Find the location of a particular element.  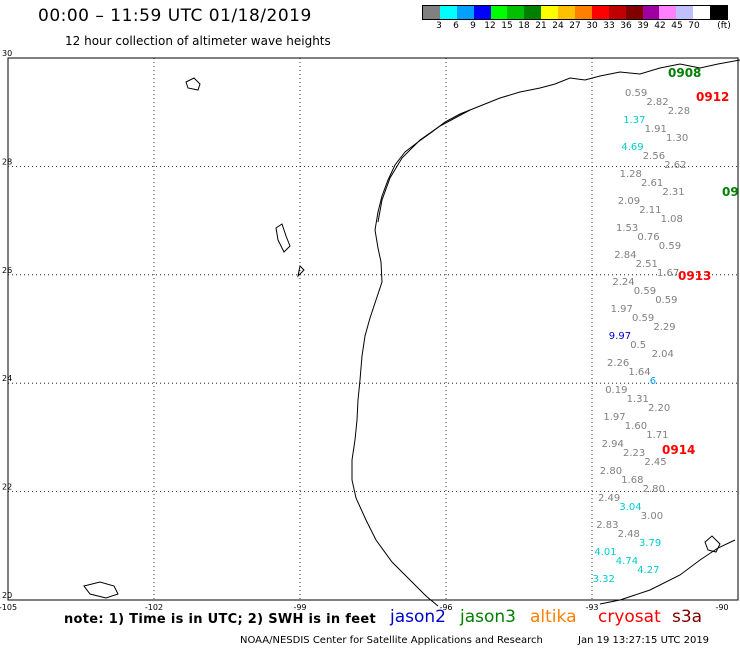

lat-tick-label: 28 is located at coordinates (7, 161).